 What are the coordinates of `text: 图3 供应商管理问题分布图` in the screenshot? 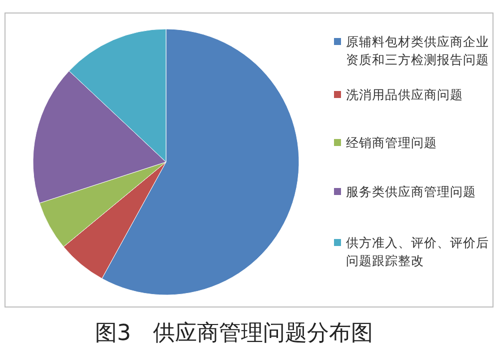 It's located at (234, 333).